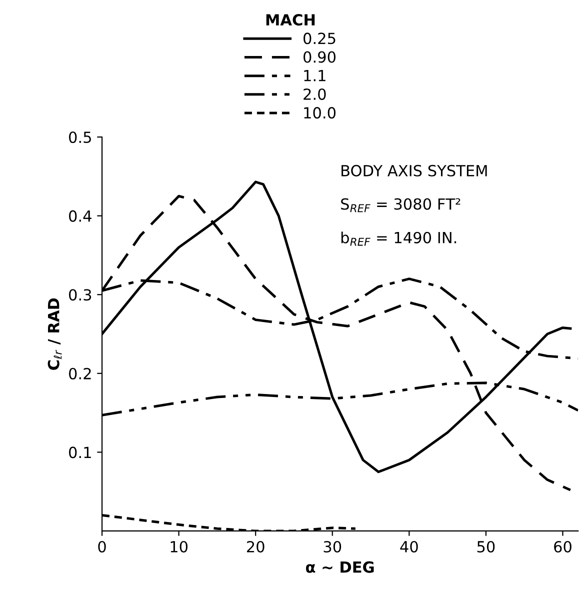 Image resolution: width=581 pixels, height=595 pixels. I want to click on y-tick-label: 0.3, so click(80, 295).